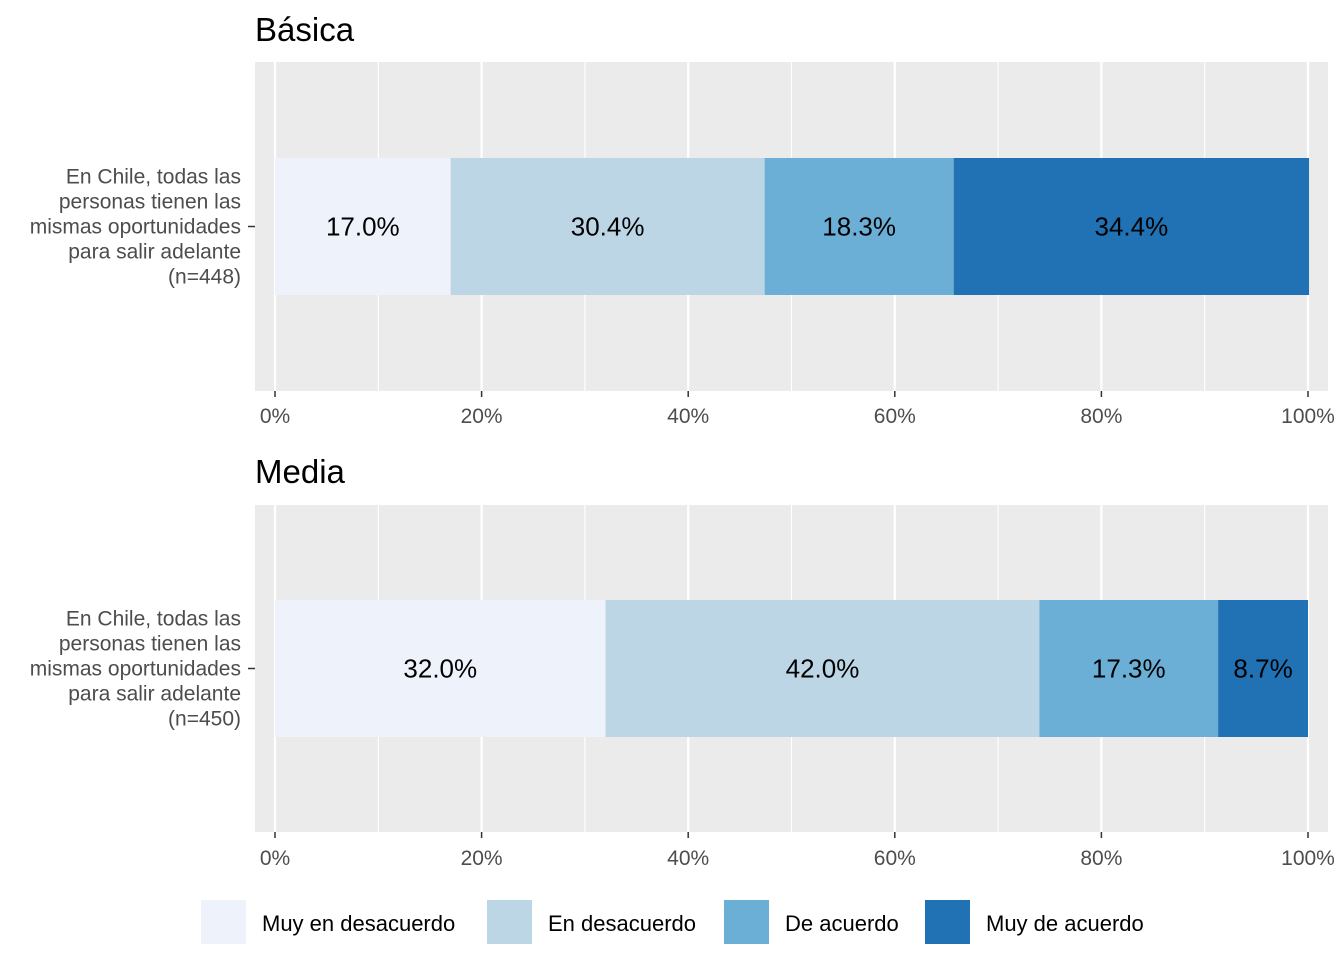  Describe the element at coordinates (305, 29) in the screenshot. I see `panel-title: Básica` at that location.